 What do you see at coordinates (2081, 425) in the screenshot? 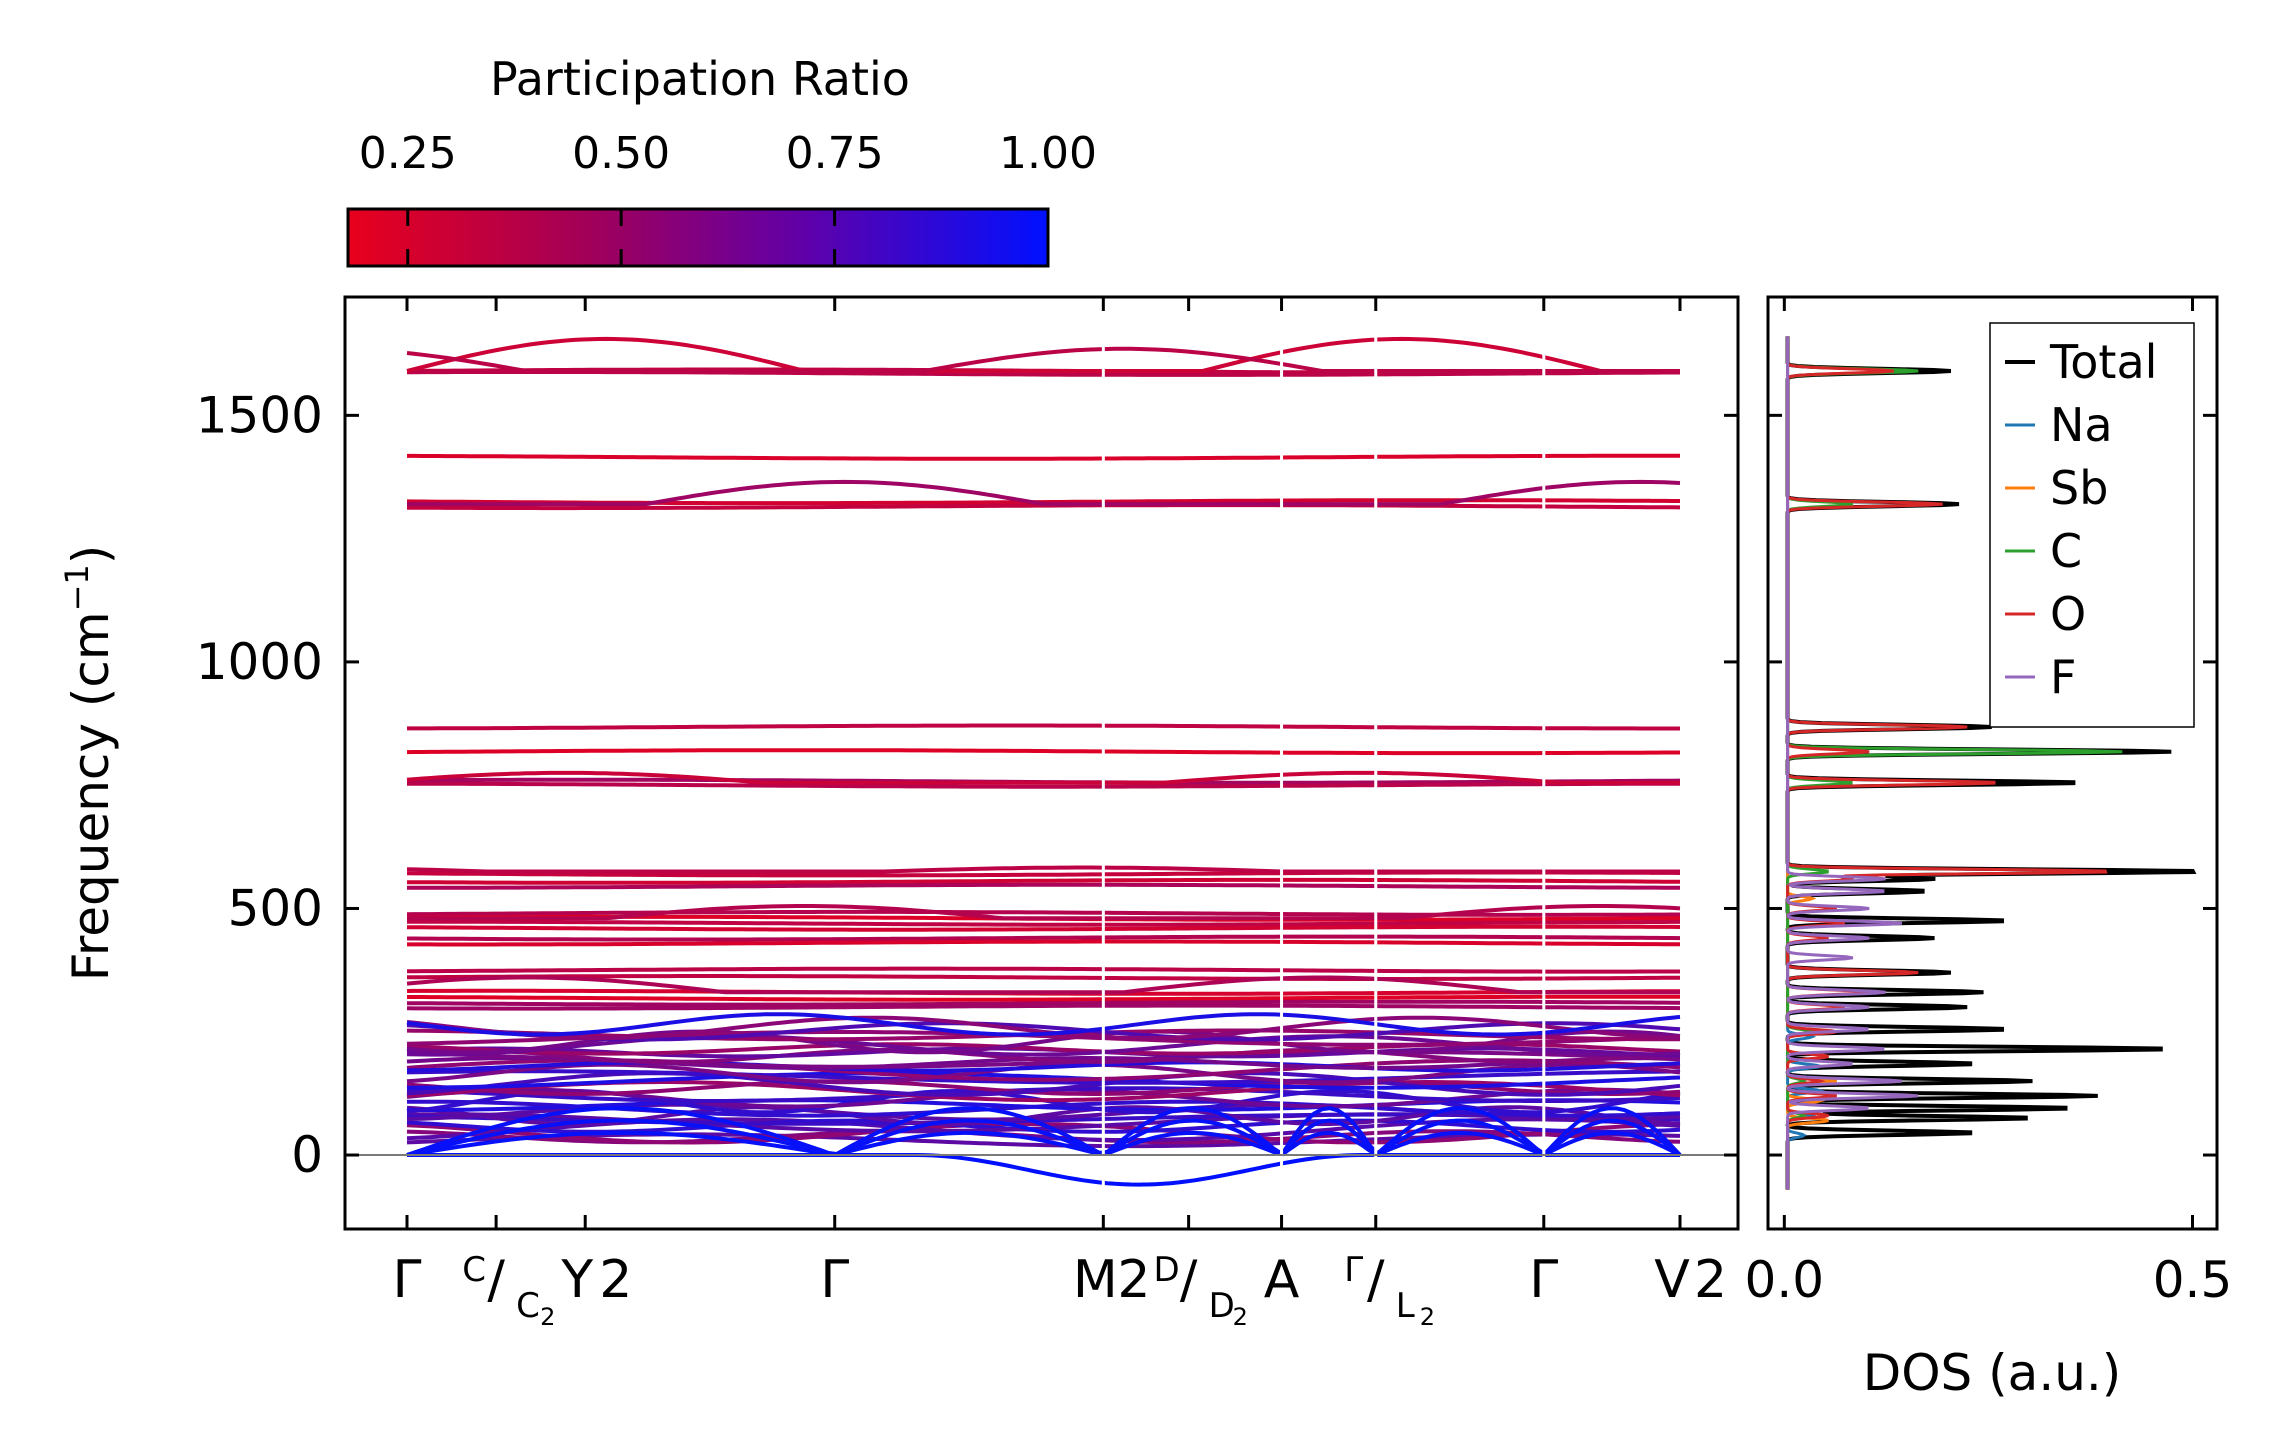
I see `legend-label: Na` at bounding box center [2081, 425].